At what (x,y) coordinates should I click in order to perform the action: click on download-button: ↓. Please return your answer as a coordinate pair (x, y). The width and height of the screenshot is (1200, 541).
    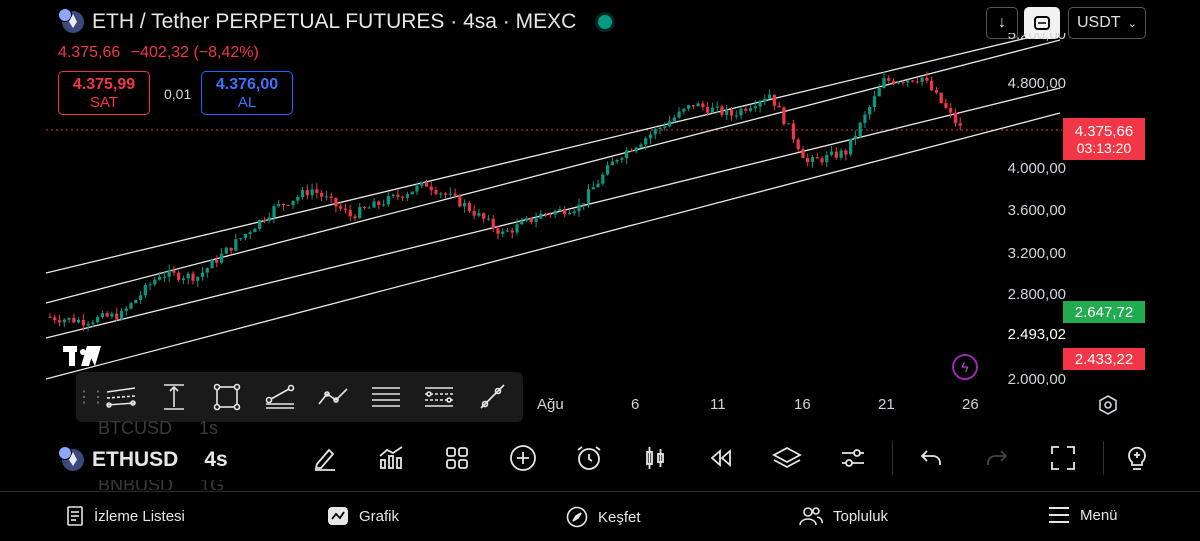
    Looking at the image, I should click on (1002, 23).